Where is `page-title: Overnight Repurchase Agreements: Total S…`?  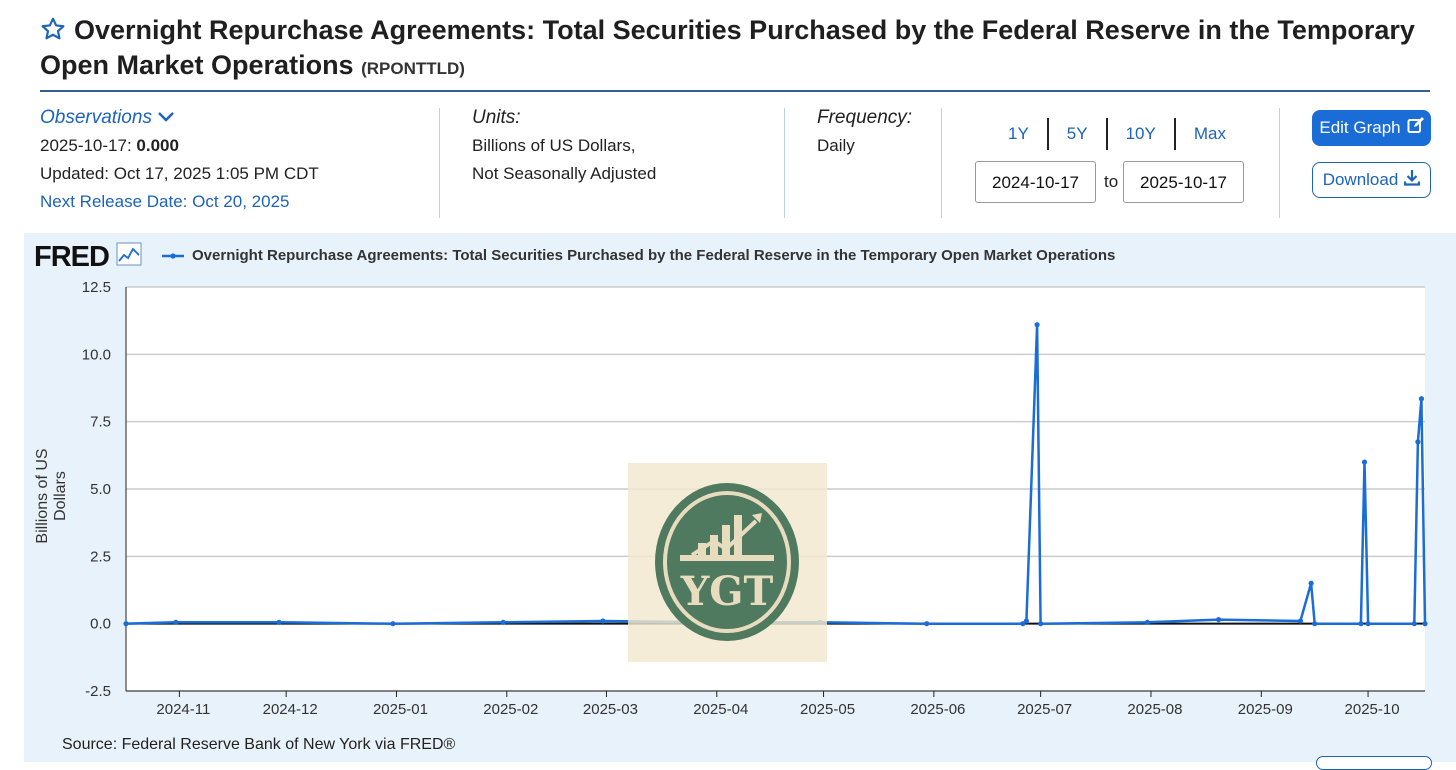
page-title: Overnight Repurchase Agreements: Total S… is located at coordinates (735, 49).